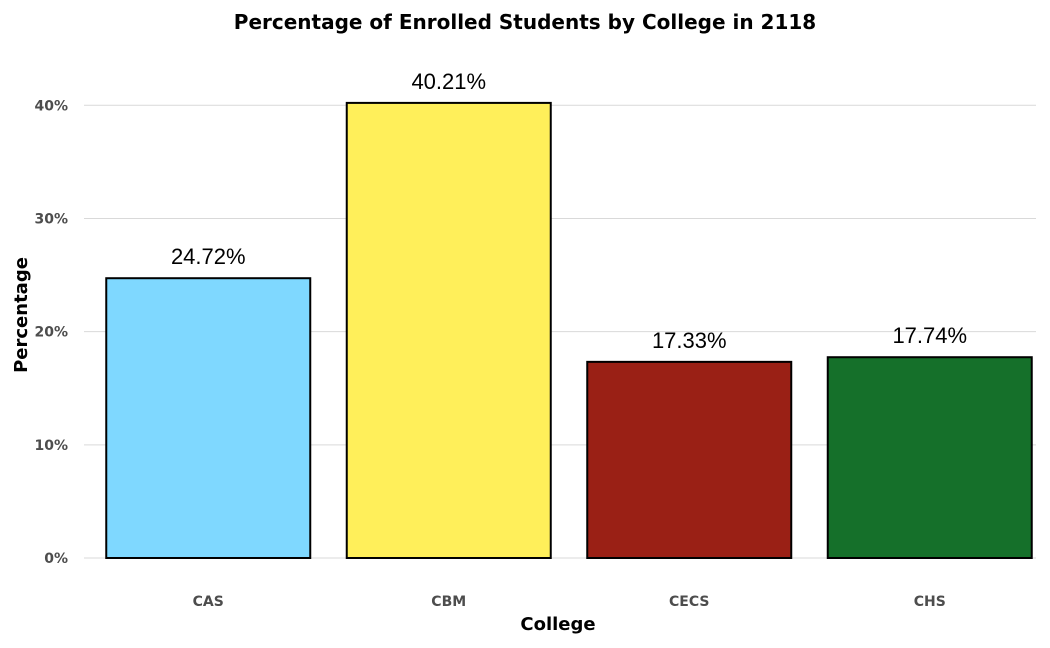 This screenshot has width=1050, height=648. Describe the element at coordinates (51, 106) in the screenshot. I see `y-tick-label: 40%` at that location.